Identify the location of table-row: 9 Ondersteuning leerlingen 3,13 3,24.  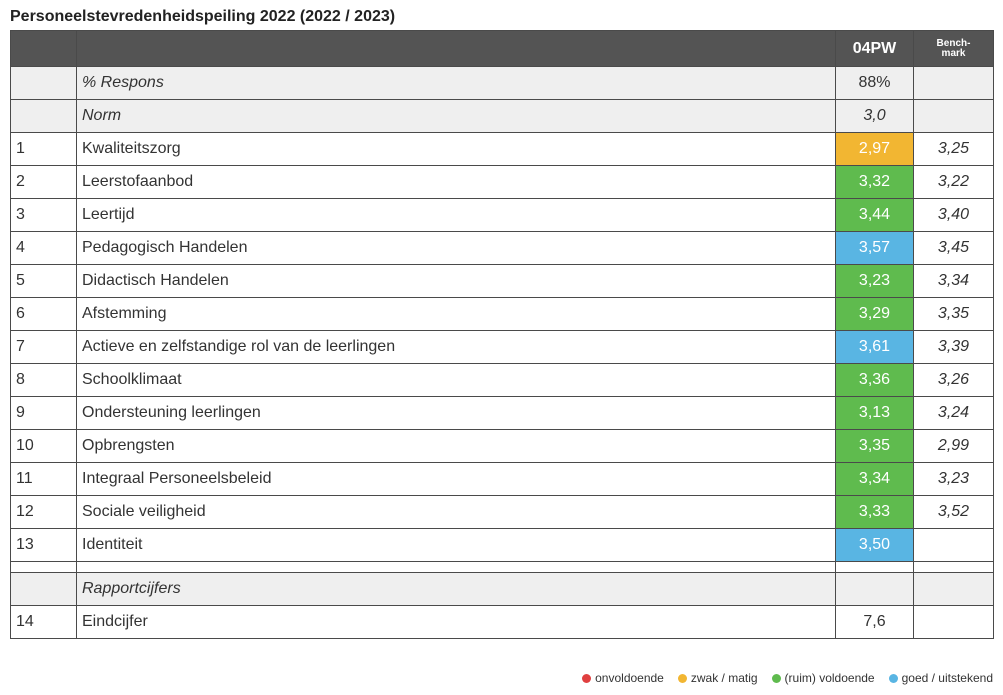
(502, 413).